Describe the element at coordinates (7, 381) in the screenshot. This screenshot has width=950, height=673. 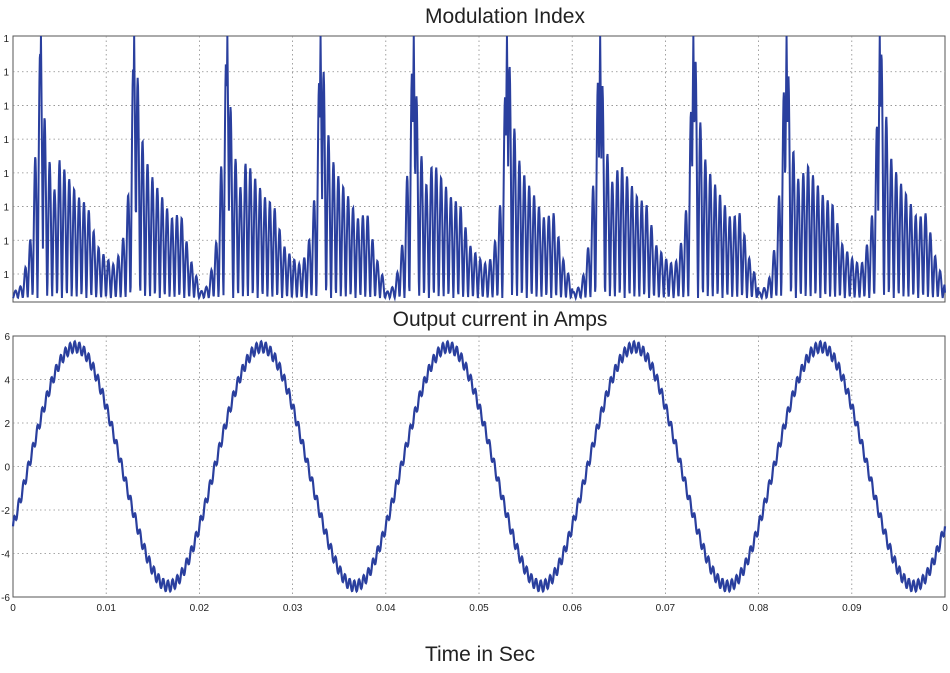
I see `y-tick-label: 4` at that location.